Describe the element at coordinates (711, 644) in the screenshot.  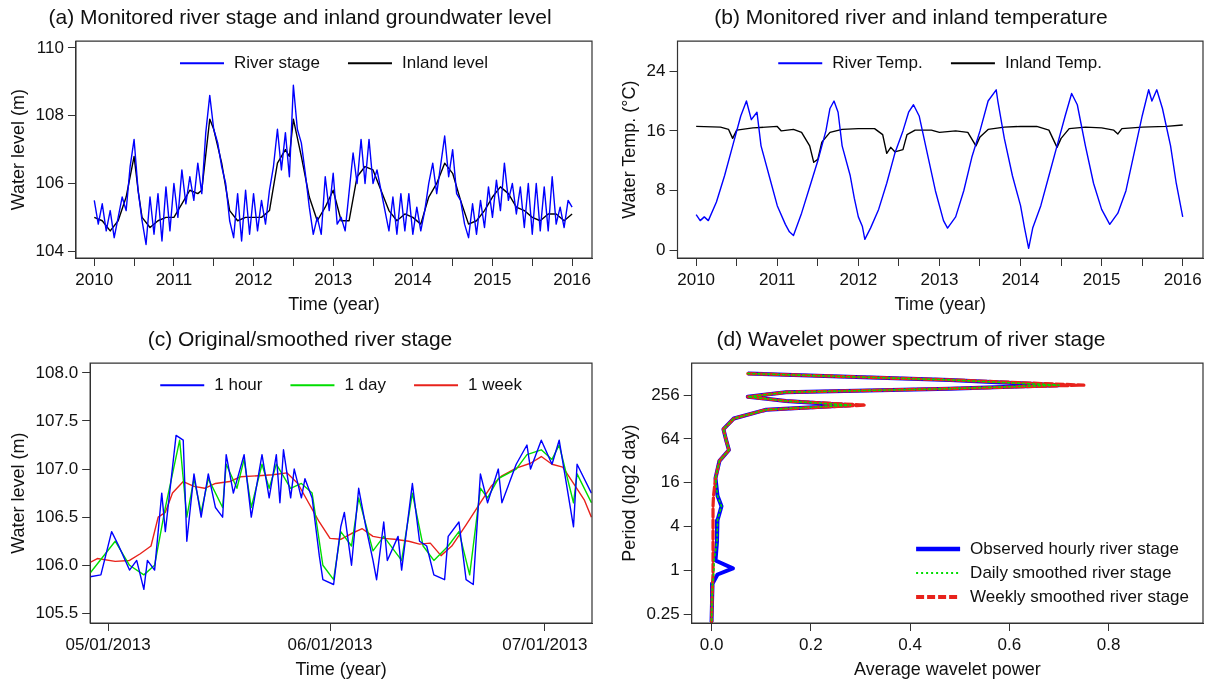
I see `x-tick-label: 0.0` at that location.